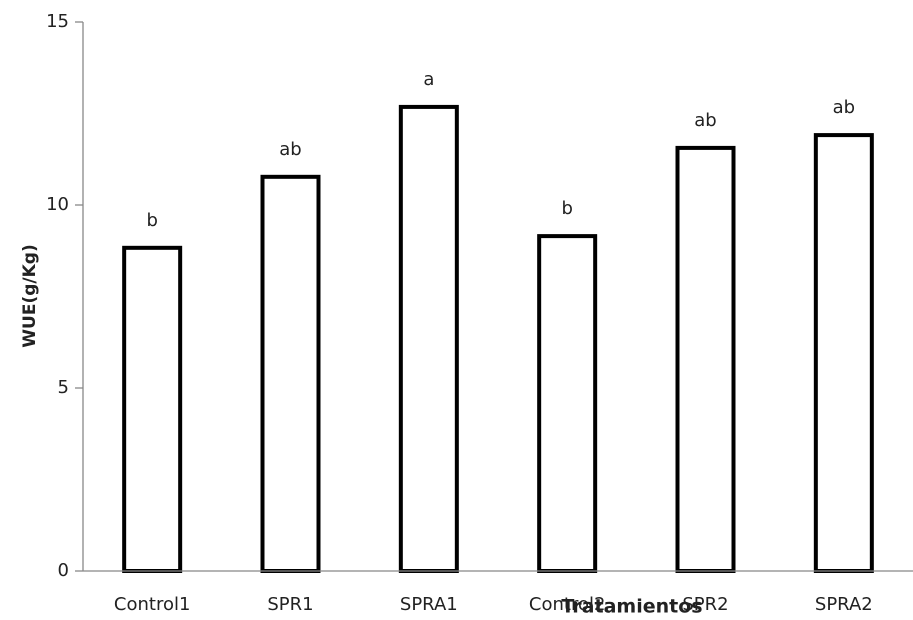 This screenshot has height=620, width=913. What do you see at coordinates (57, 204) in the screenshot?
I see `y-tick-label: 10` at bounding box center [57, 204].